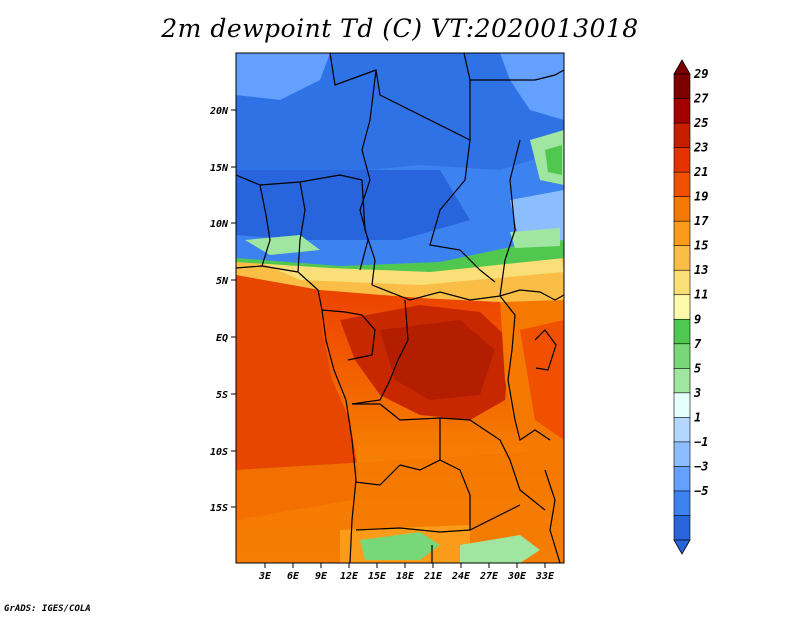 Image resolution: width=800 pixels, height=618 pixels. What do you see at coordinates (222, 338) in the screenshot?
I see `lat-label: EQ` at bounding box center [222, 338].